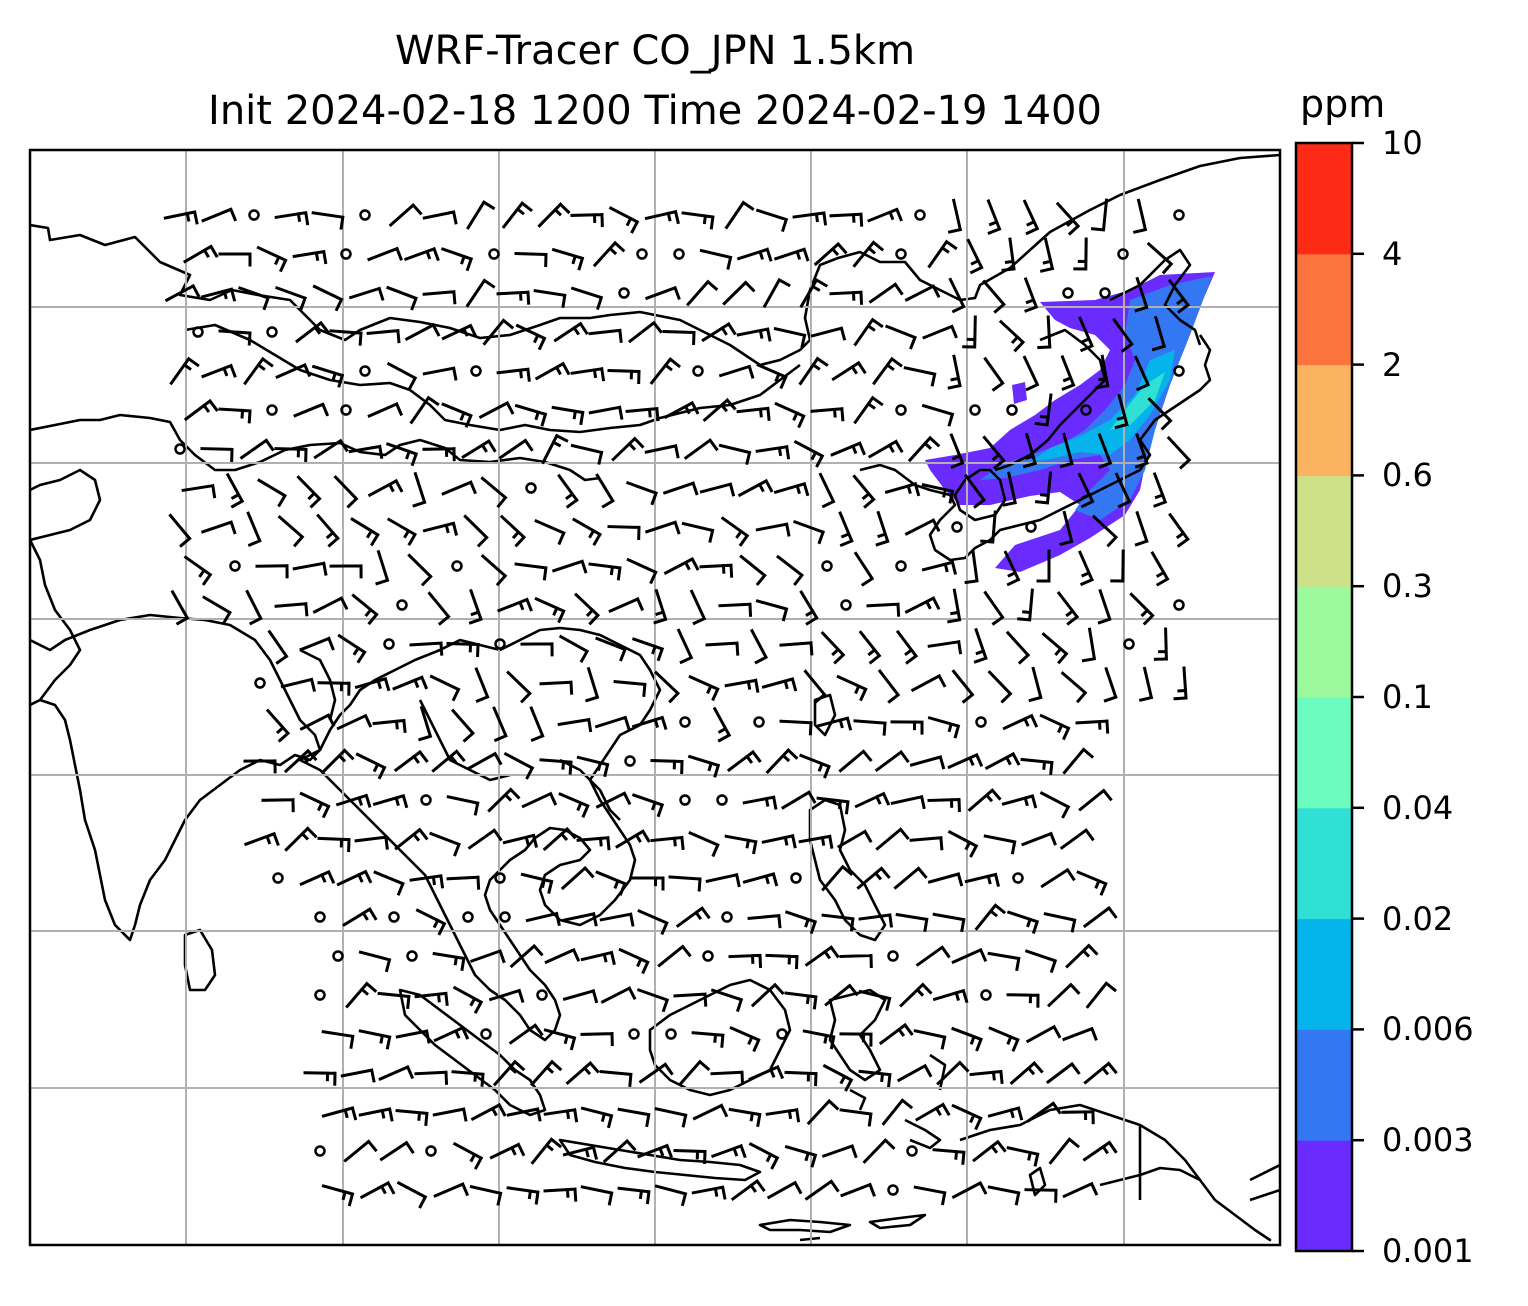  What do you see at coordinates (1324, 974) in the screenshot?
I see `colorbar-segment` at bounding box center [1324, 974].